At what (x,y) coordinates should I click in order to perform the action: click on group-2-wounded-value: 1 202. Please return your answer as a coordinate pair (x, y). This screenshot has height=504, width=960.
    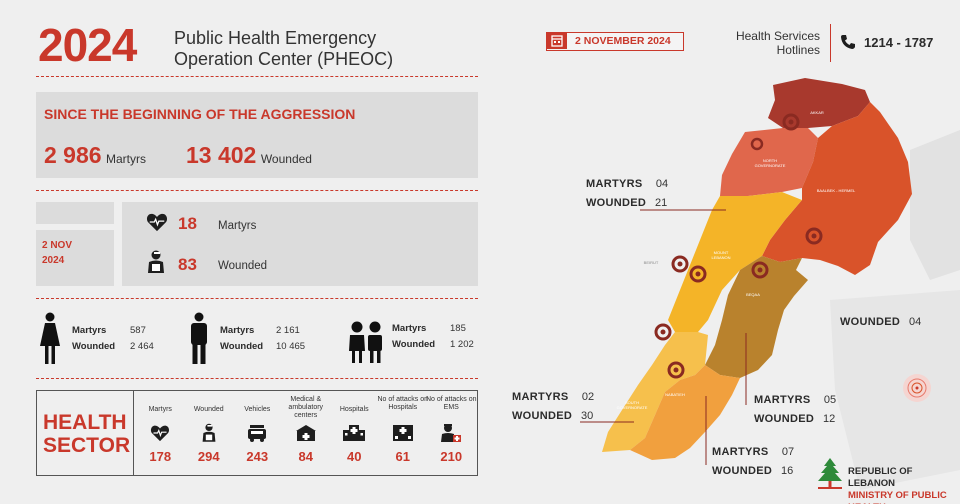
    Looking at the image, I should click on (462, 344).